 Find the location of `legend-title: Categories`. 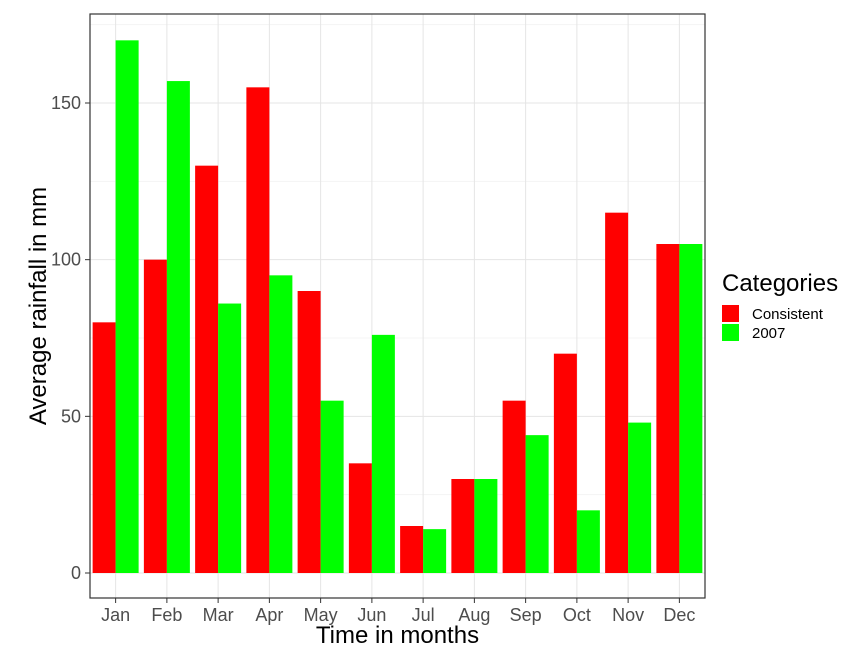

legend-title: Categories is located at coordinates (780, 283).